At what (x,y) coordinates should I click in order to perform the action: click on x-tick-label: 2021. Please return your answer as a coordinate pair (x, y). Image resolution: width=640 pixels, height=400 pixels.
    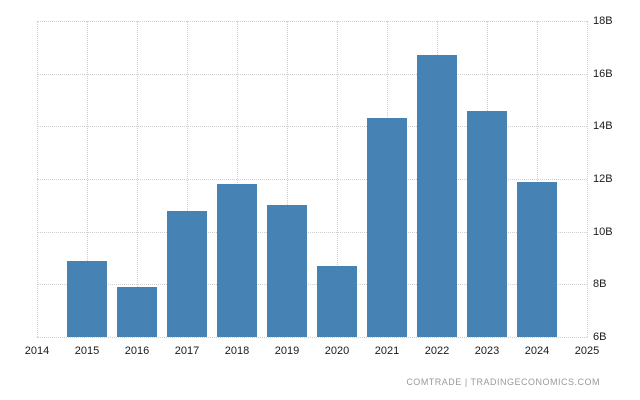
    Looking at the image, I should click on (387, 351).